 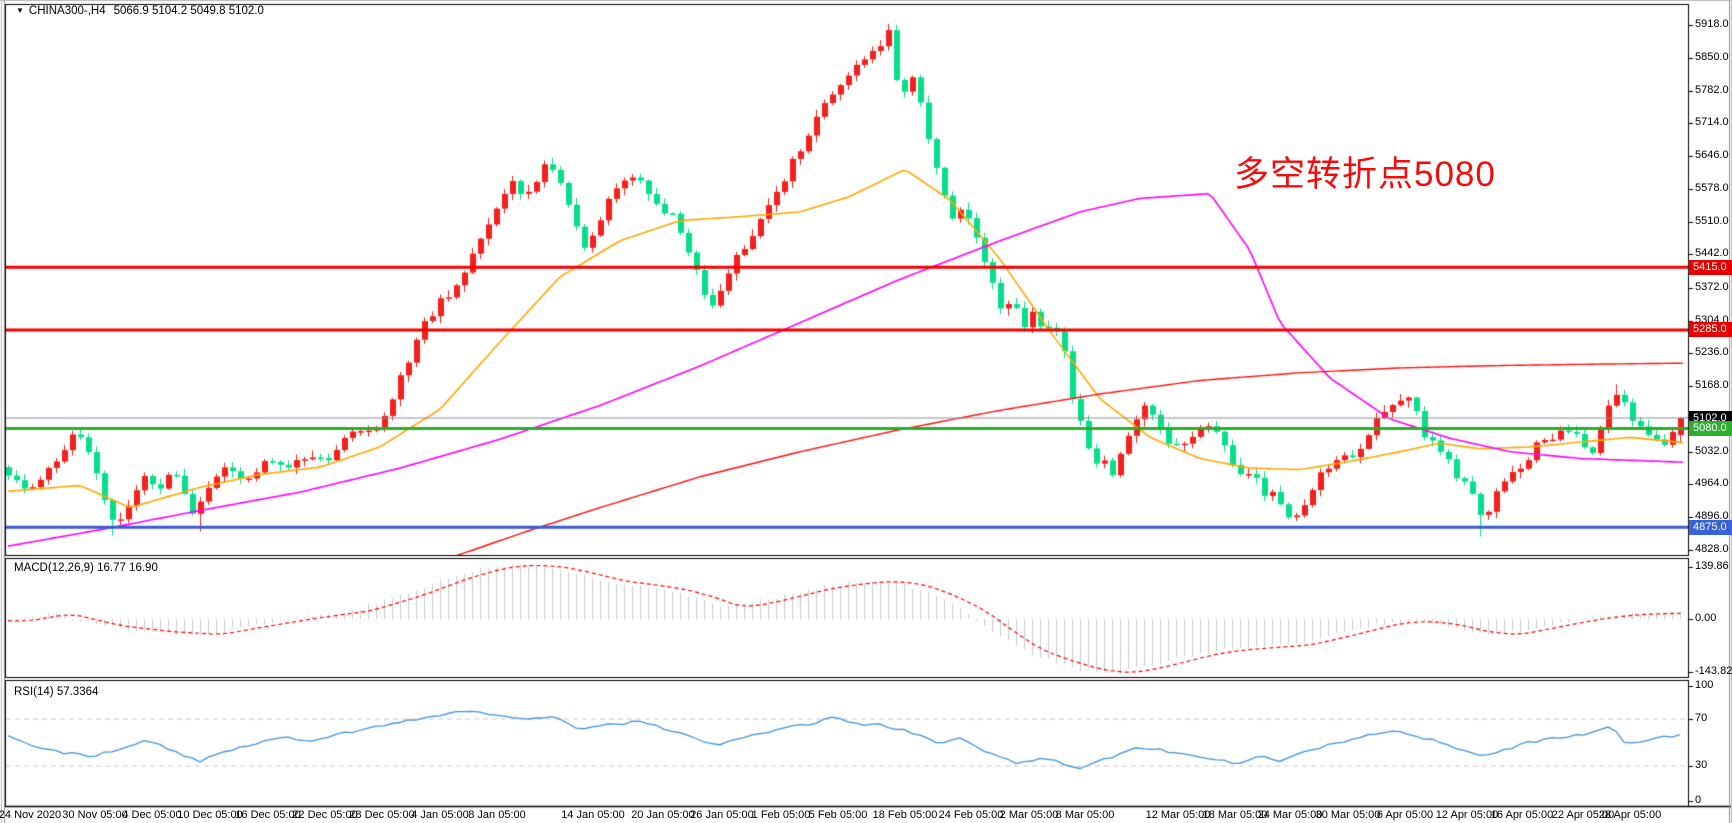 I want to click on time-axis-label: 28 Apr 05:00, so click(x=1630, y=815).